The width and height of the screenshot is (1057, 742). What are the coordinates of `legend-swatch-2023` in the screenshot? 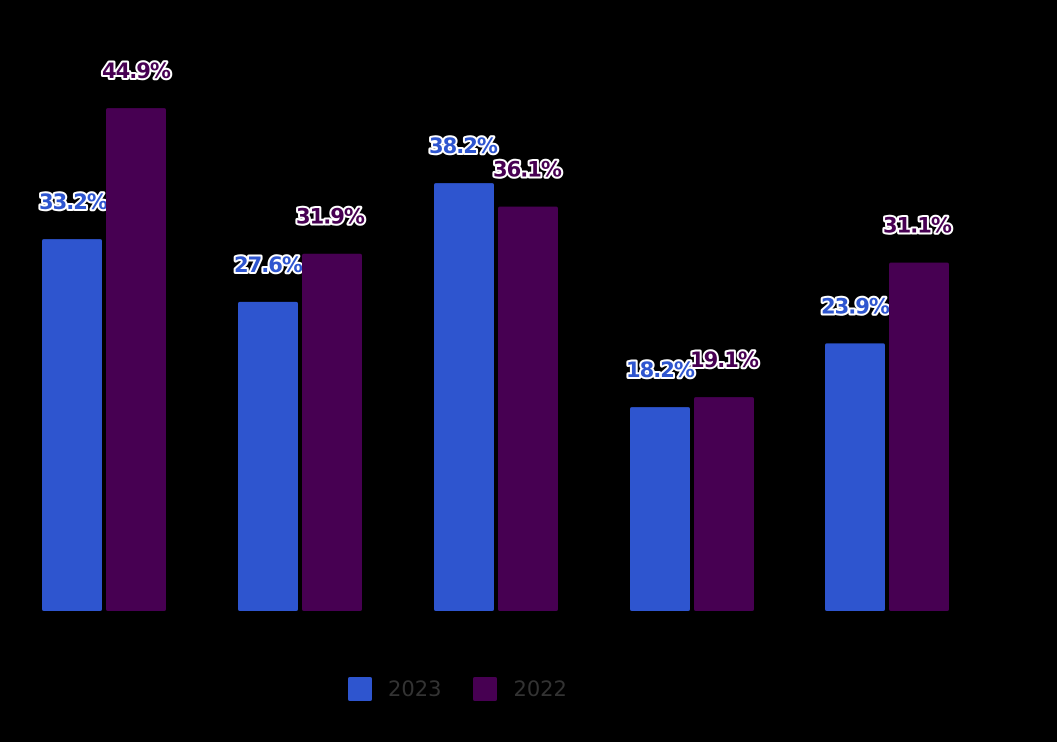 It's located at (360, 689).